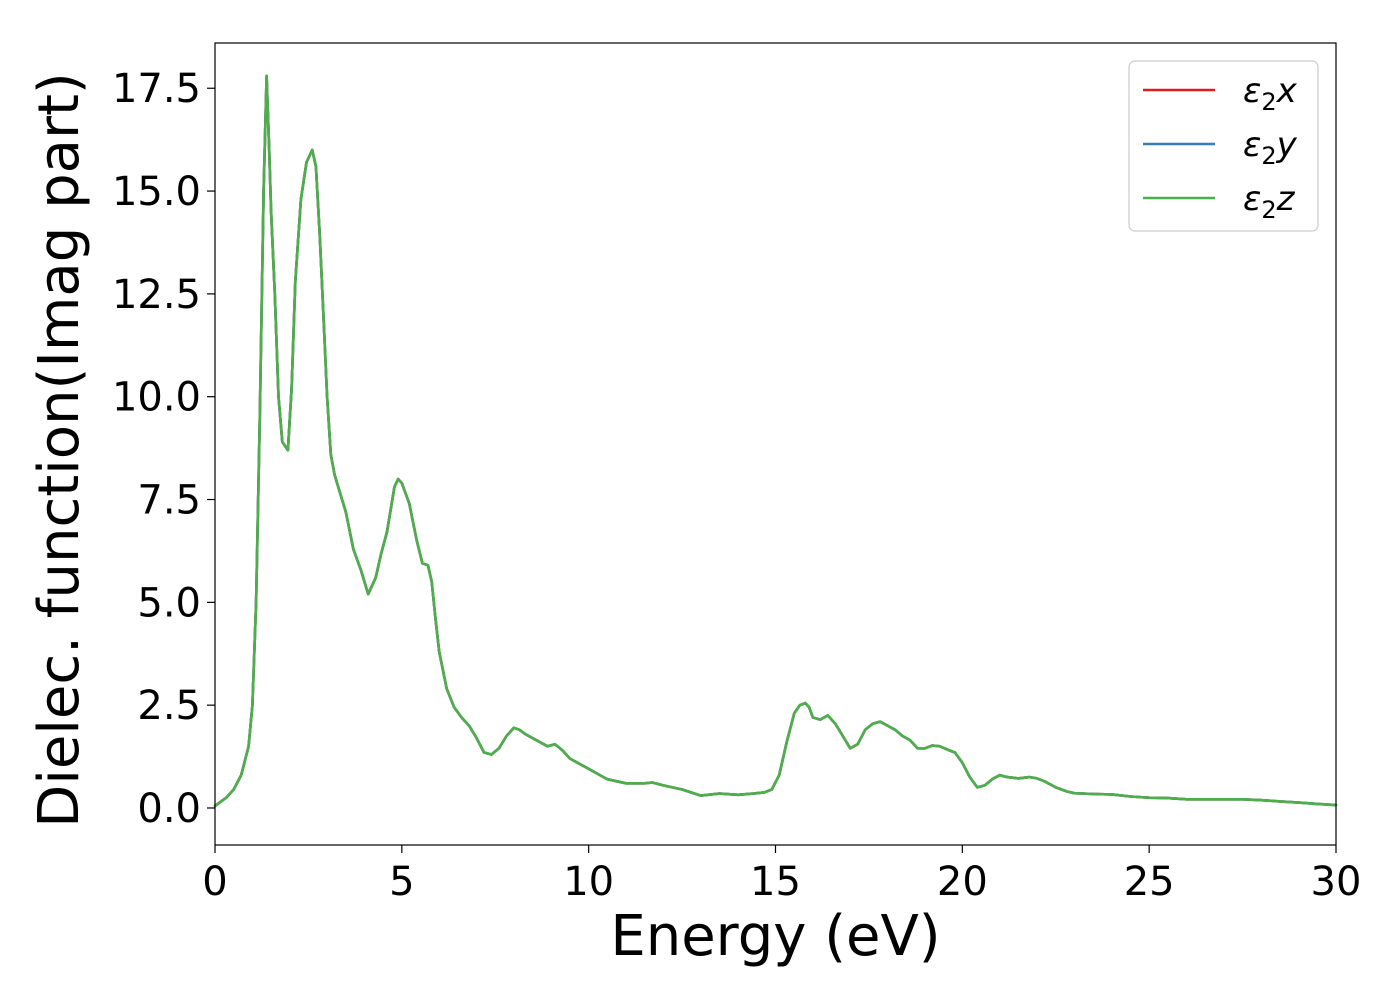  I want to click on y-tick-label: 0.0, so click(169, 809).